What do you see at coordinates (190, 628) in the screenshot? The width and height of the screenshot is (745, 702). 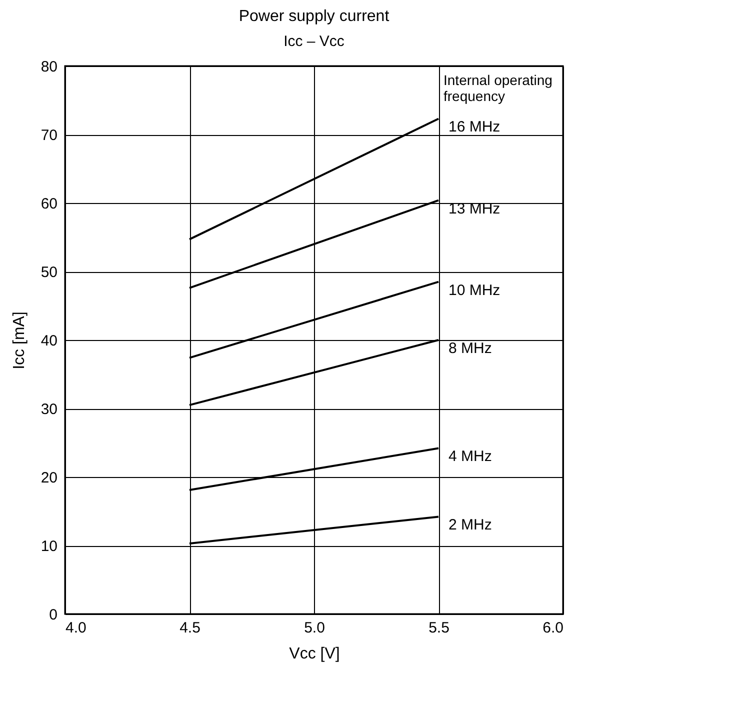 I see `x-tick-label: 4.5` at bounding box center [190, 628].